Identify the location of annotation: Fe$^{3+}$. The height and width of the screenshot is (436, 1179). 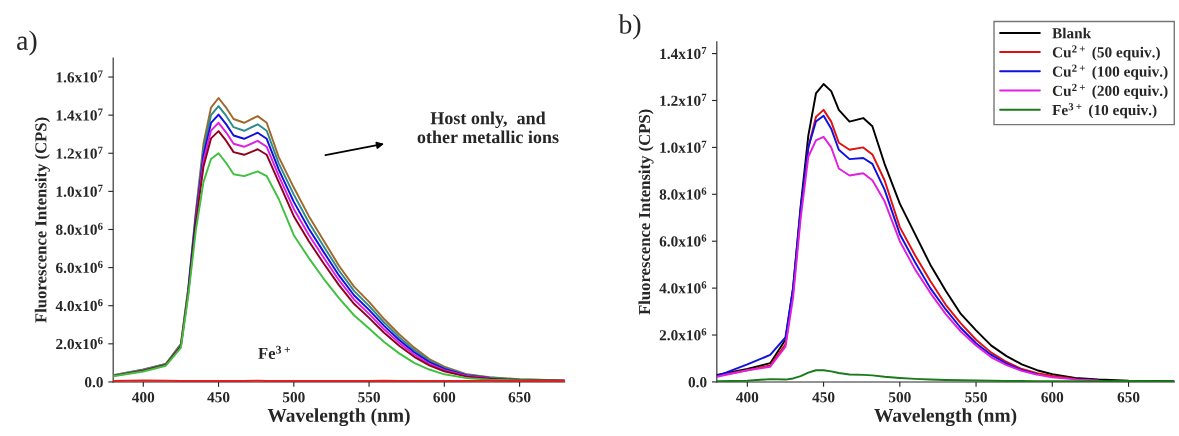
(274, 352).